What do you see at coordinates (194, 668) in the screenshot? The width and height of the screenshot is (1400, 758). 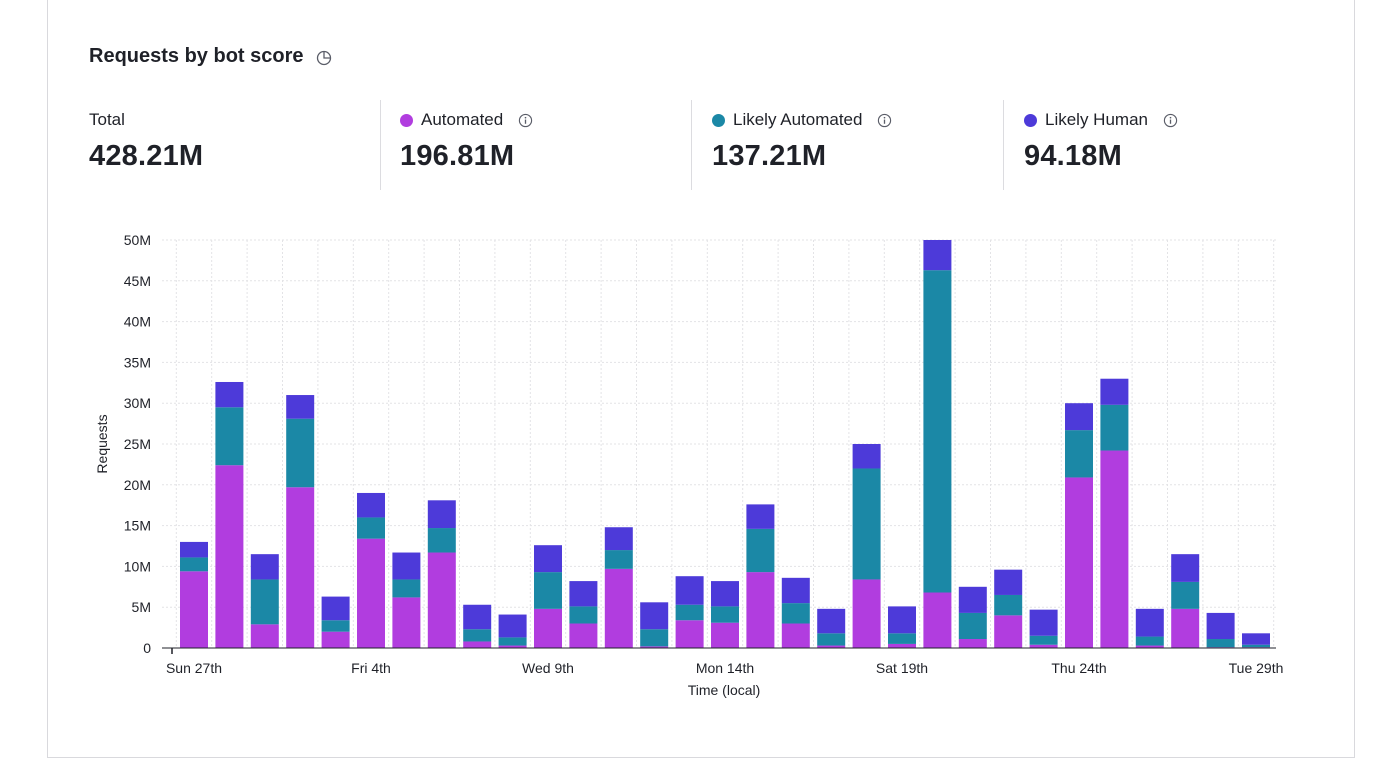 I see `x-tick-label: Sun 27th` at bounding box center [194, 668].